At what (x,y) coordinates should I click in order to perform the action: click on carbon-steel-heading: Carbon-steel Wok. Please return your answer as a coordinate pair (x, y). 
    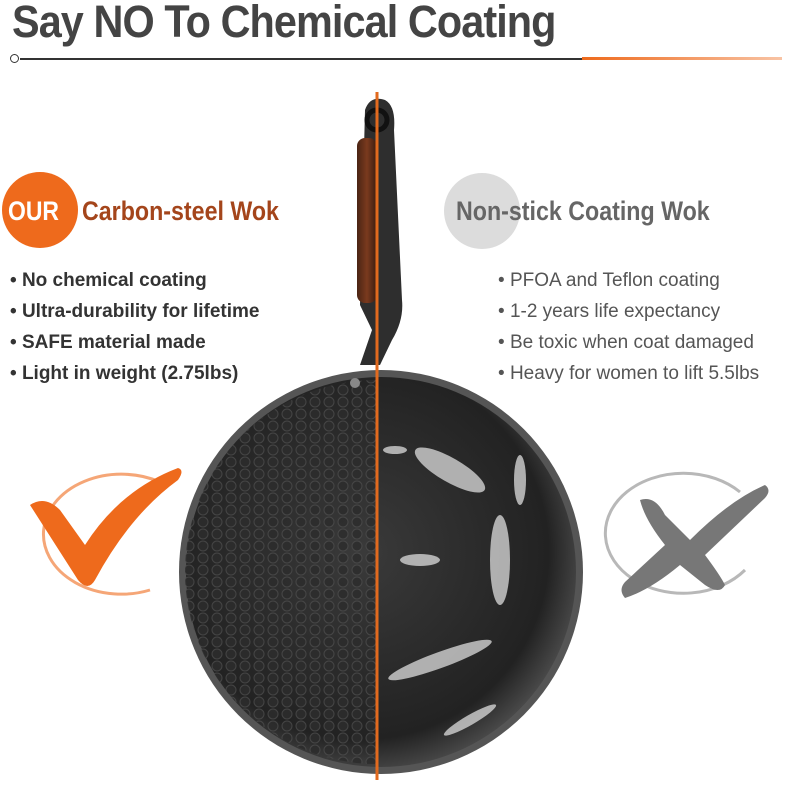
    Looking at the image, I should click on (180, 211).